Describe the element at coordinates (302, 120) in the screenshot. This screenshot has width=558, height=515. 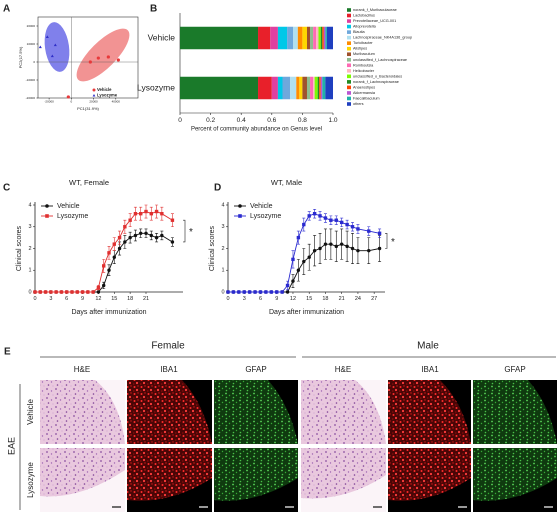
I see `x-tick-label: 0.8` at that location.